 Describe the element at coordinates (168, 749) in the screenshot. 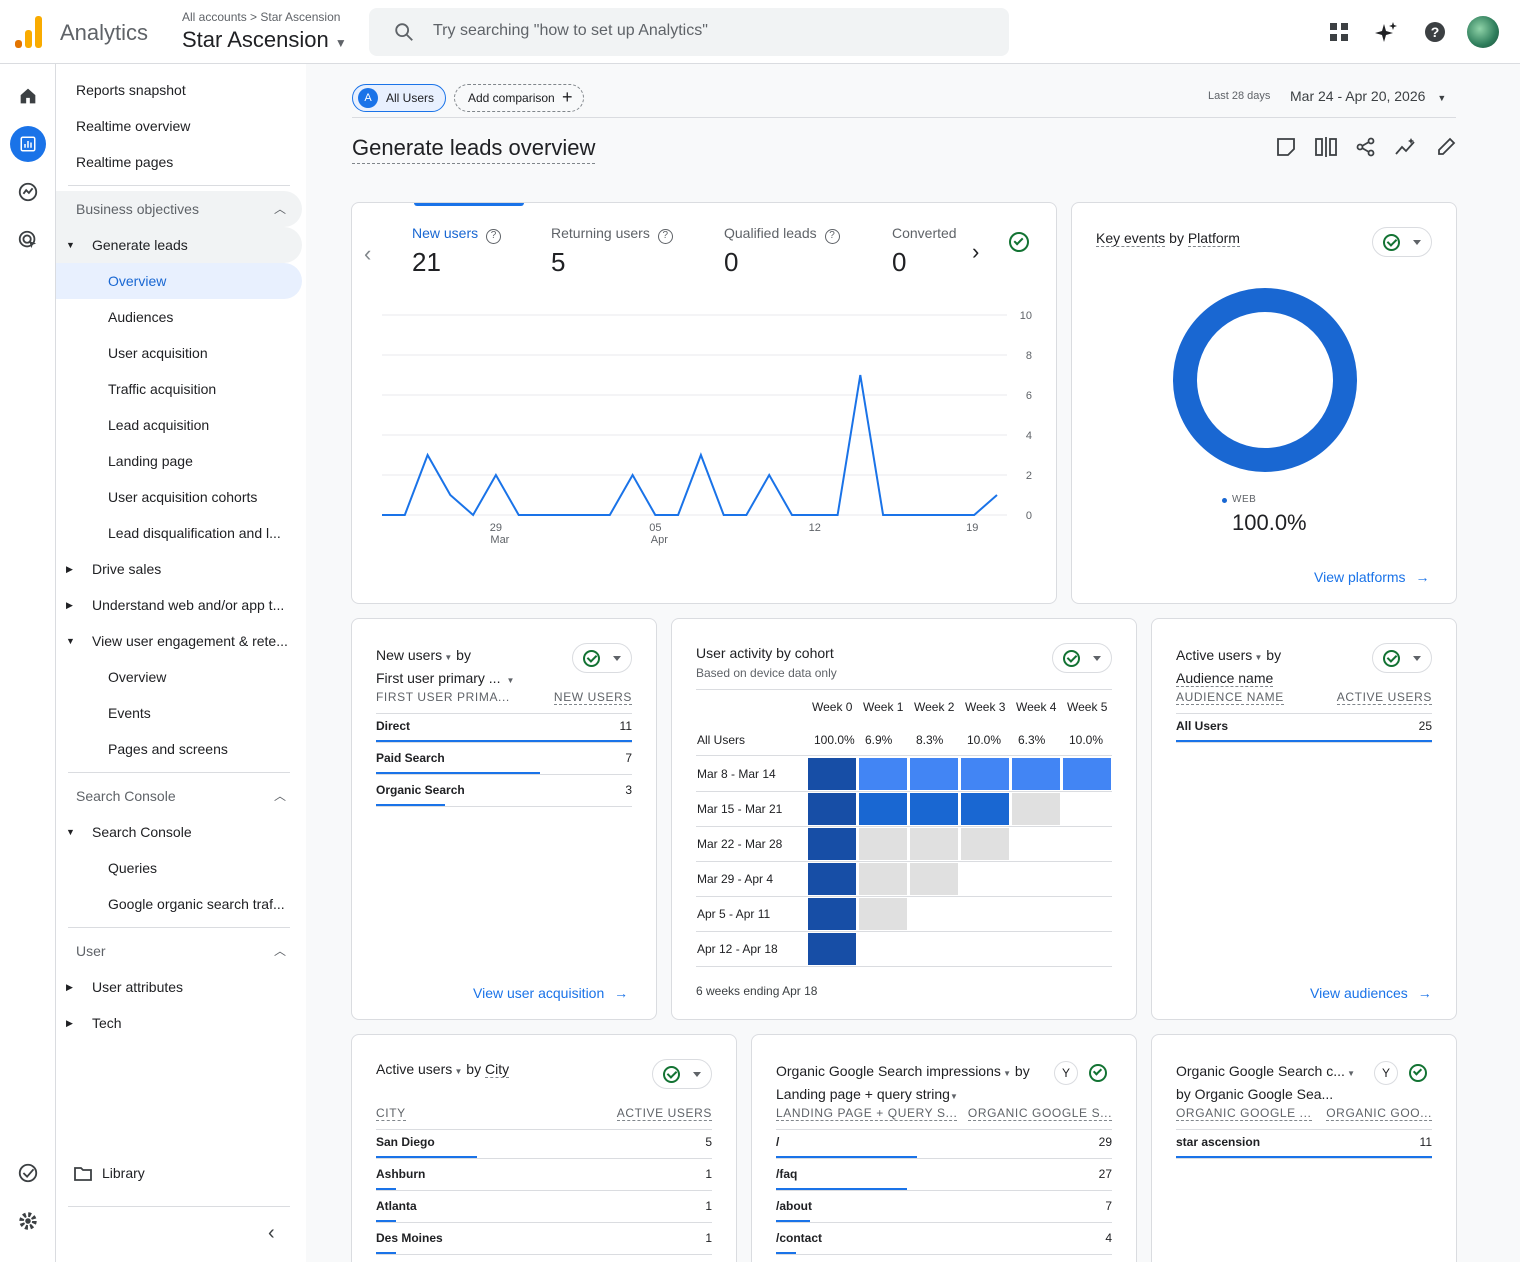

I see `nav-pages-and-screens: Pages and screens` at that location.